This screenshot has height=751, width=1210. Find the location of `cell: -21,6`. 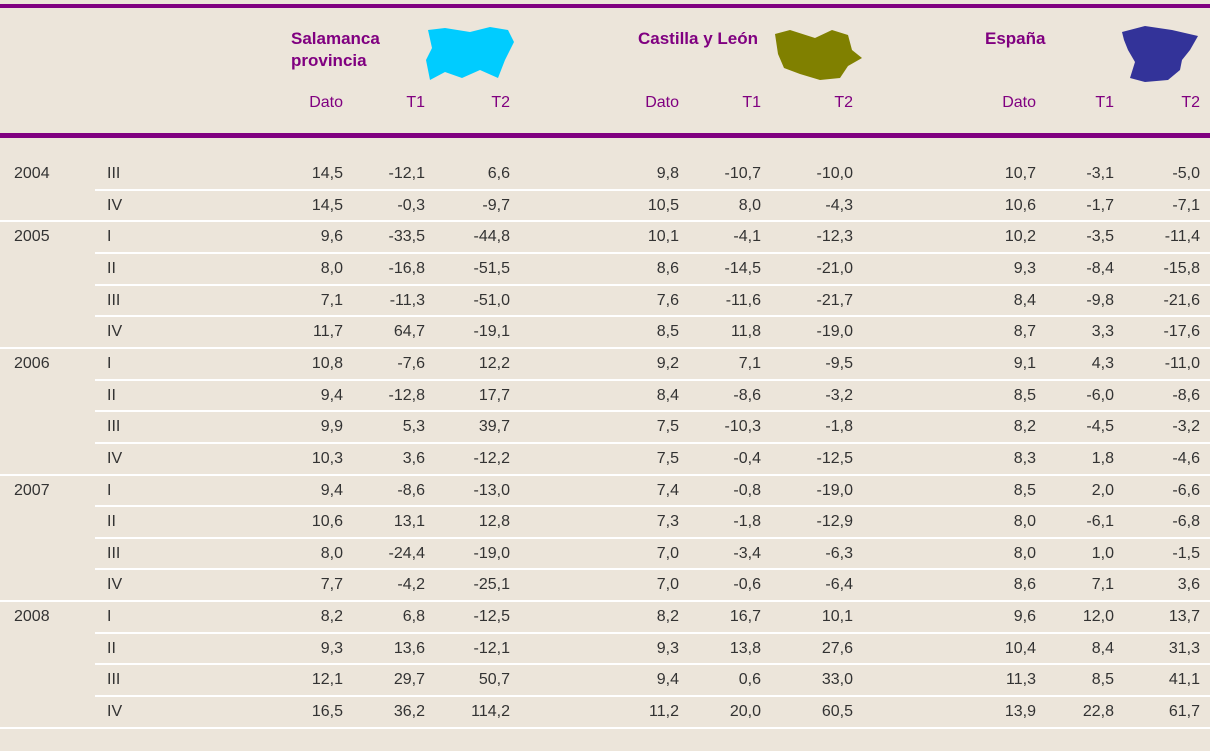

cell: -21,6 is located at coordinates (1181, 300).